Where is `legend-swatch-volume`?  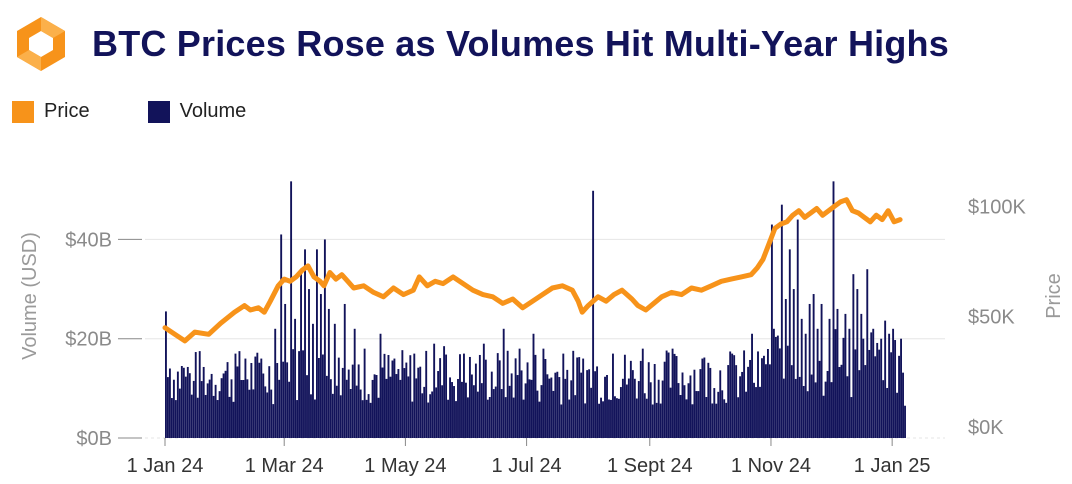 legend-swatch-volume is located at coordinates (158, 111).